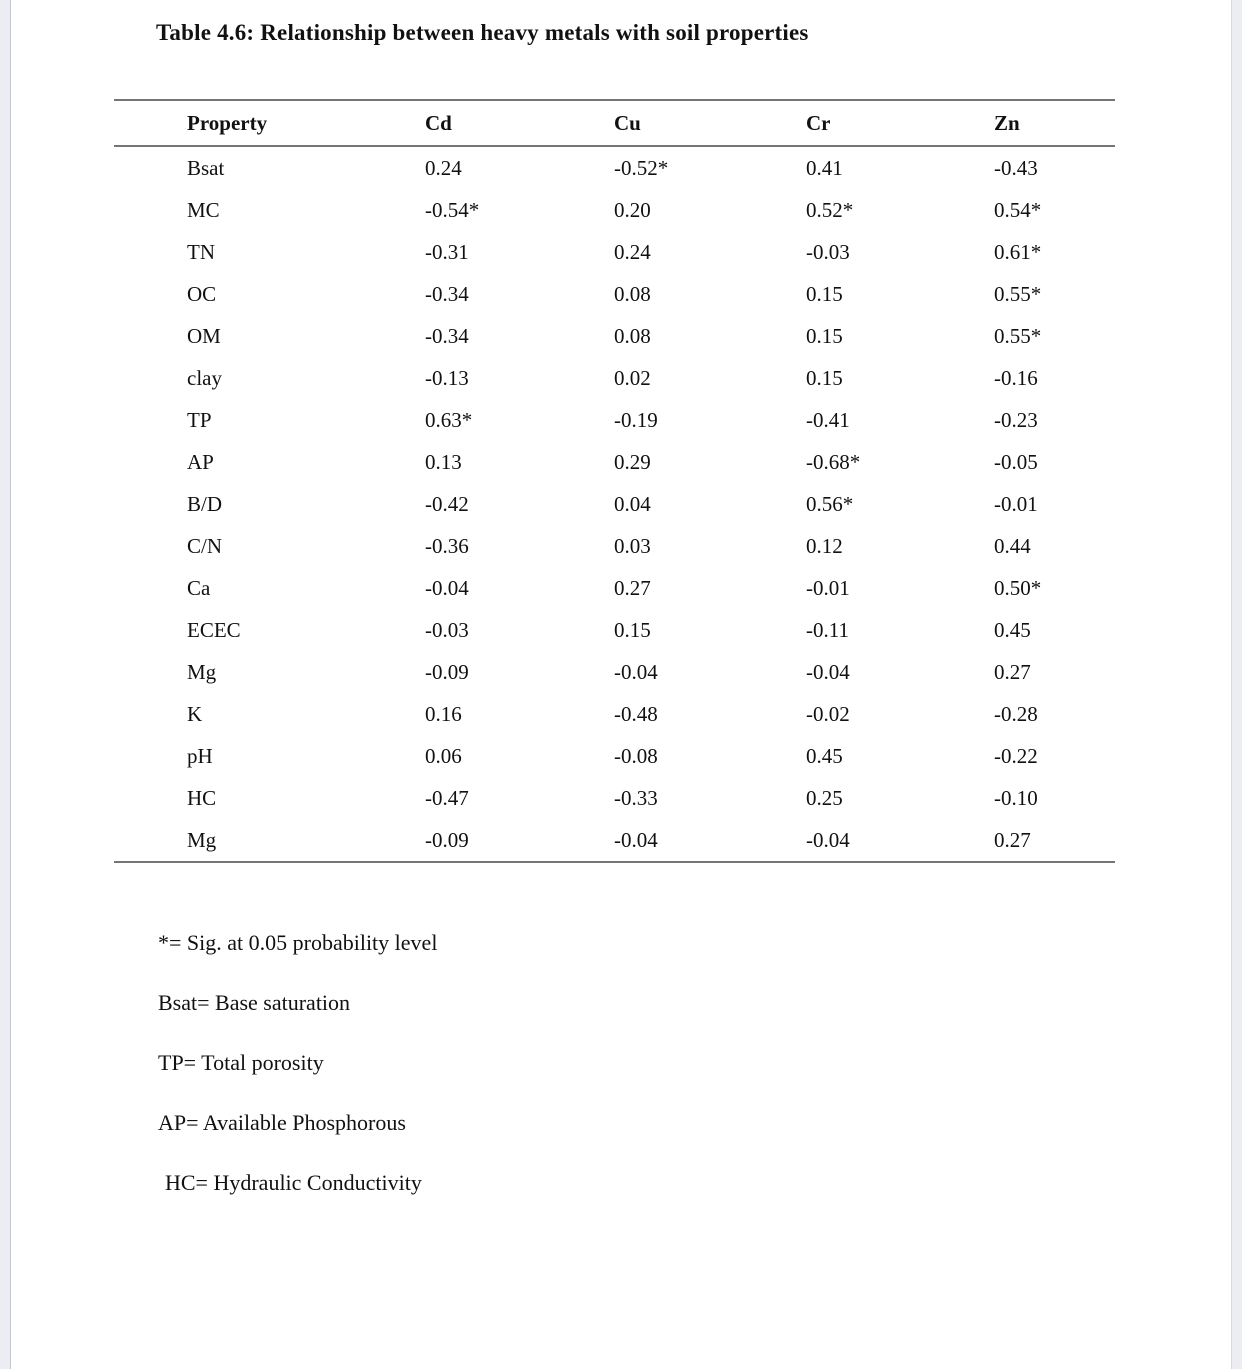 This screenshot has height=1369, width=1242. I want to click on table-row: Mg -0.09 -0.04 -0.04 0.27, so click(614, 840).